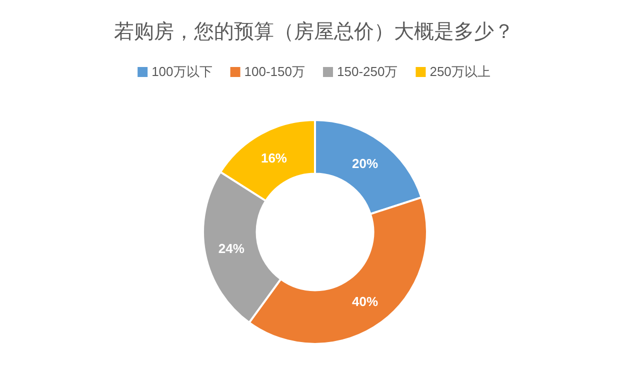  I want to click on legend-label: 150-250万, so click(367, 71).